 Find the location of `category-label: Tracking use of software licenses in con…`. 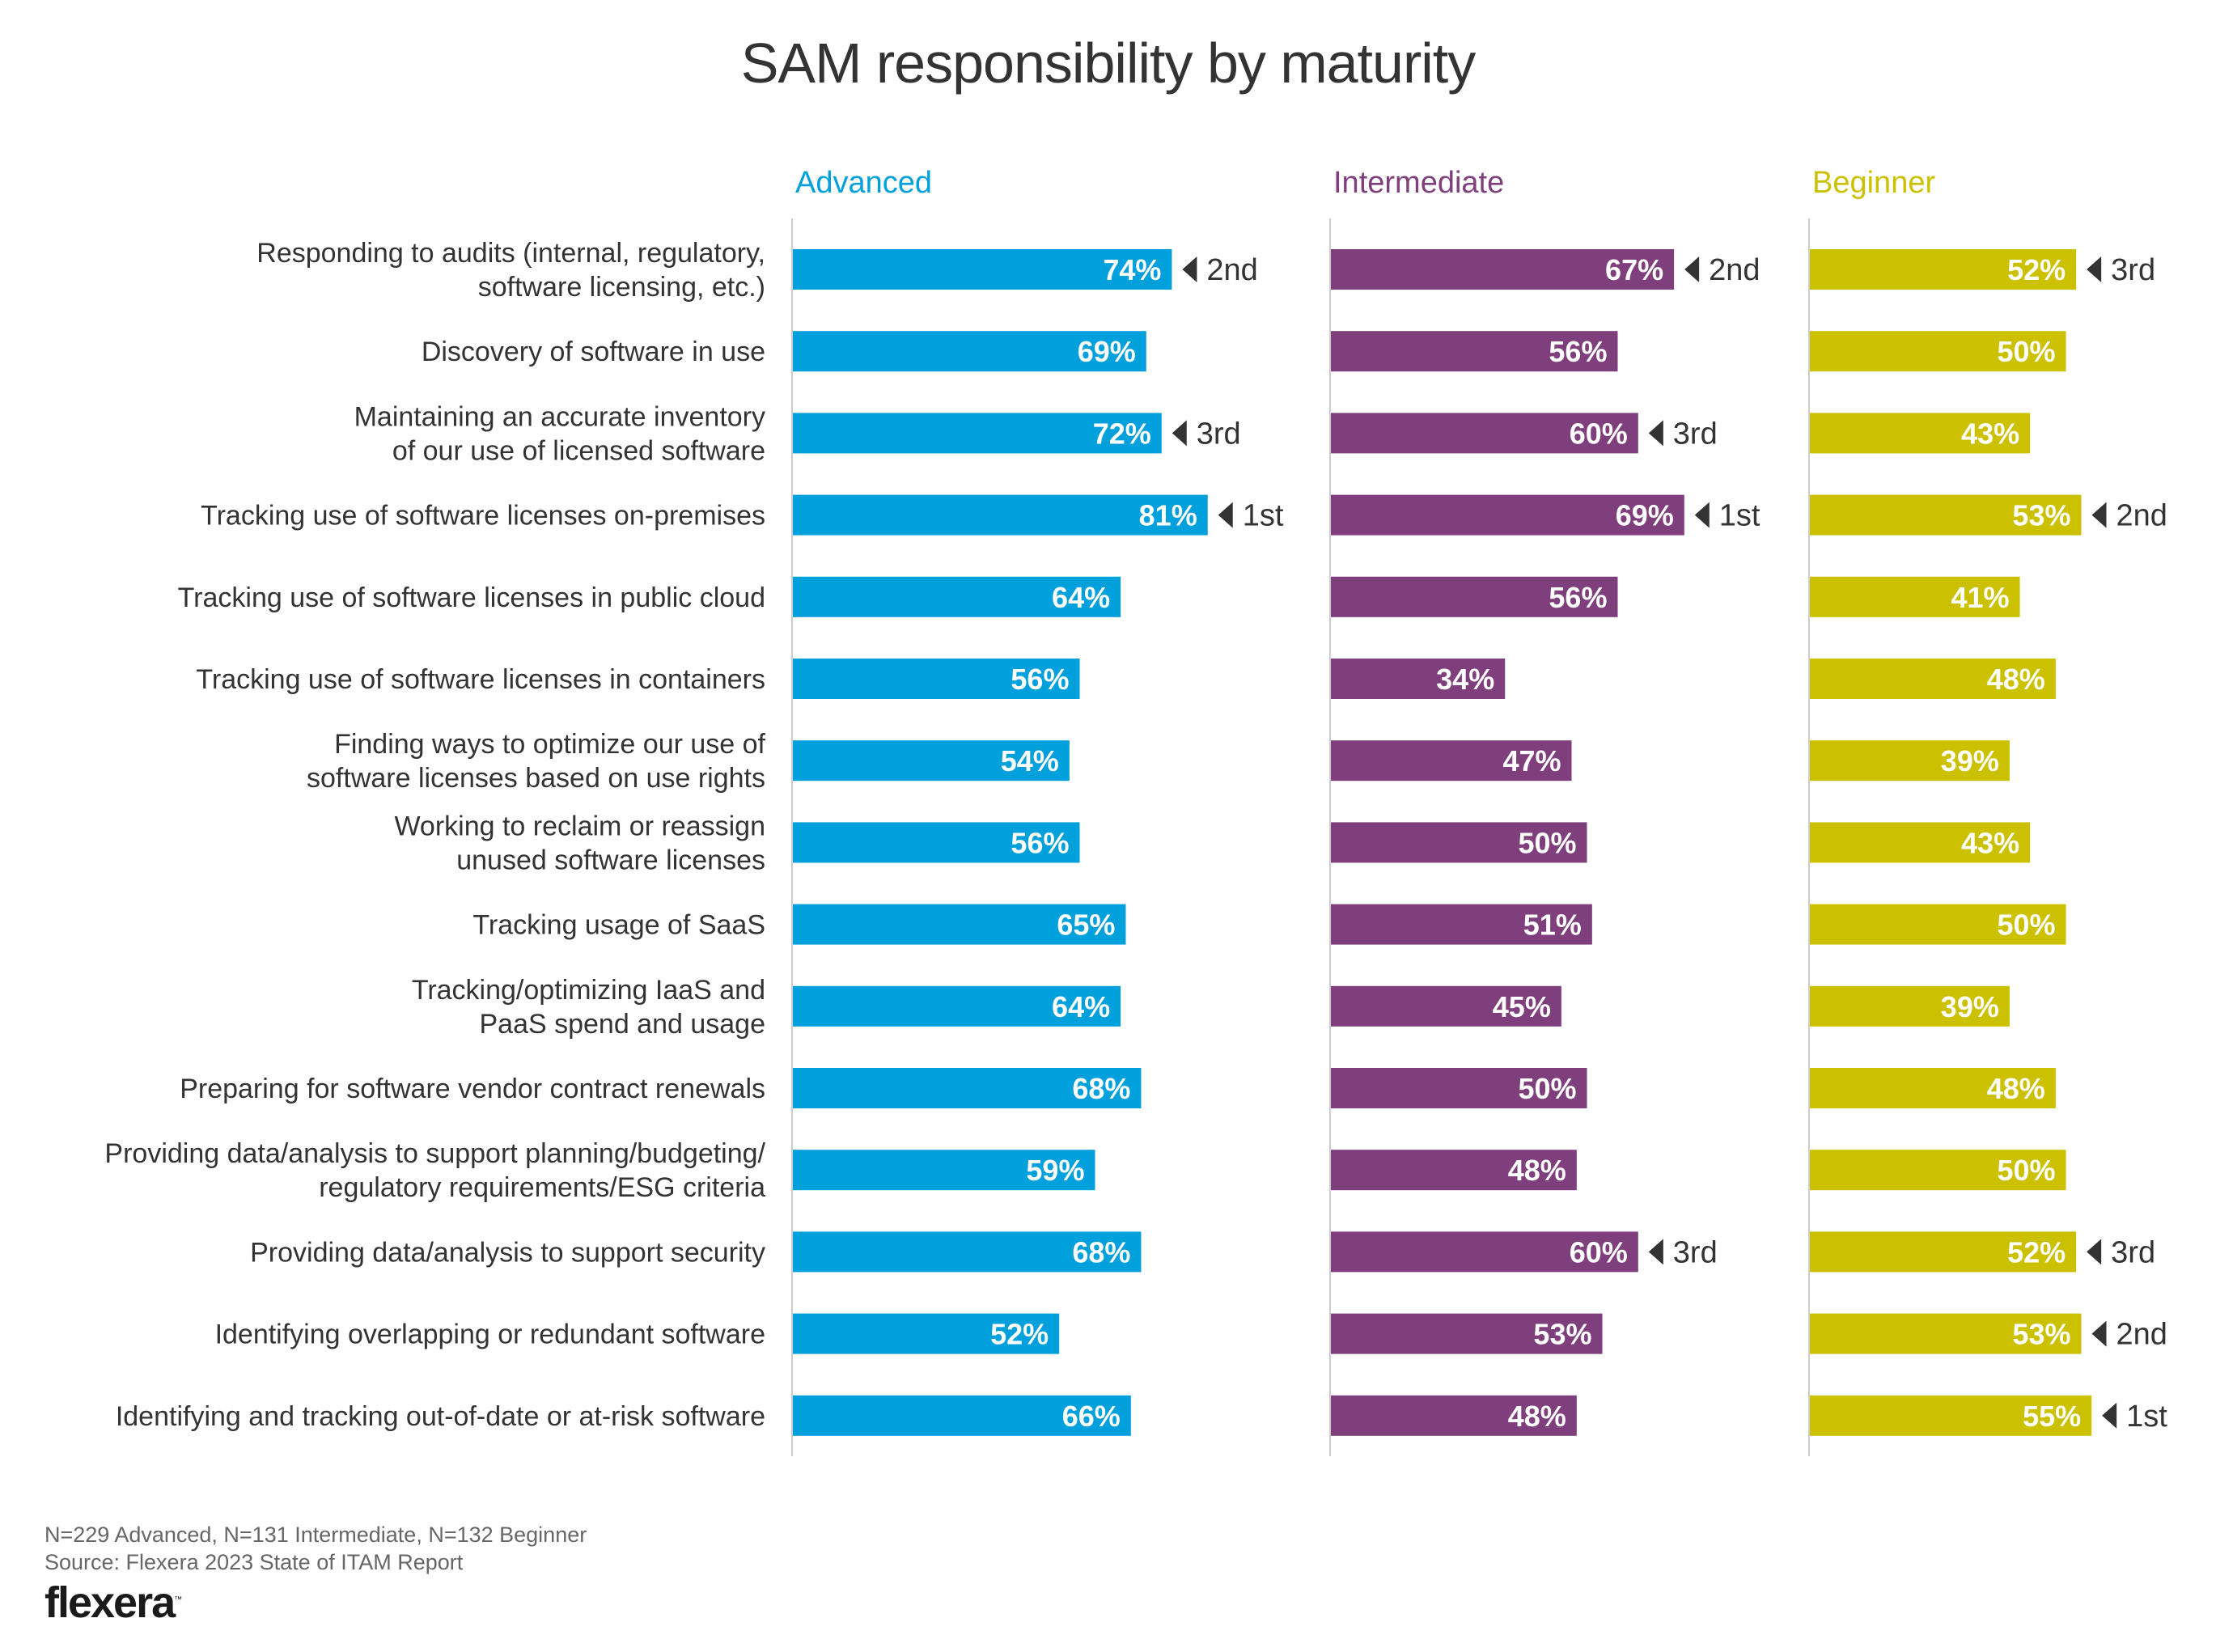

category-label: Tracking use of software licenses in con… is located at coordinates (481, 679).